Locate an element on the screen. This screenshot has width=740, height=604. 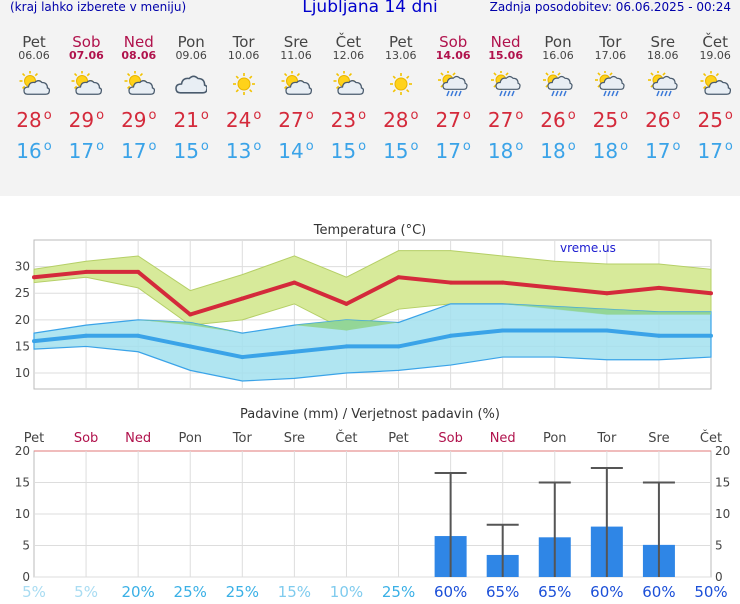
day-column: Sob 07.06 29 o 17 o is located at coordinates (86, 98).